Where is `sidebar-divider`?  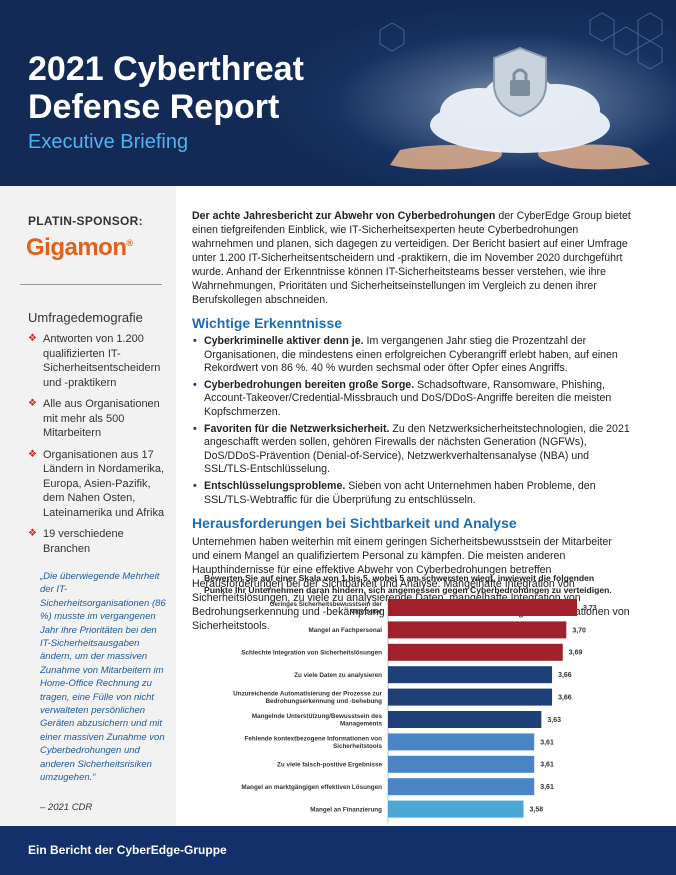
sidebar-divider is located at coordinates (91, 284).